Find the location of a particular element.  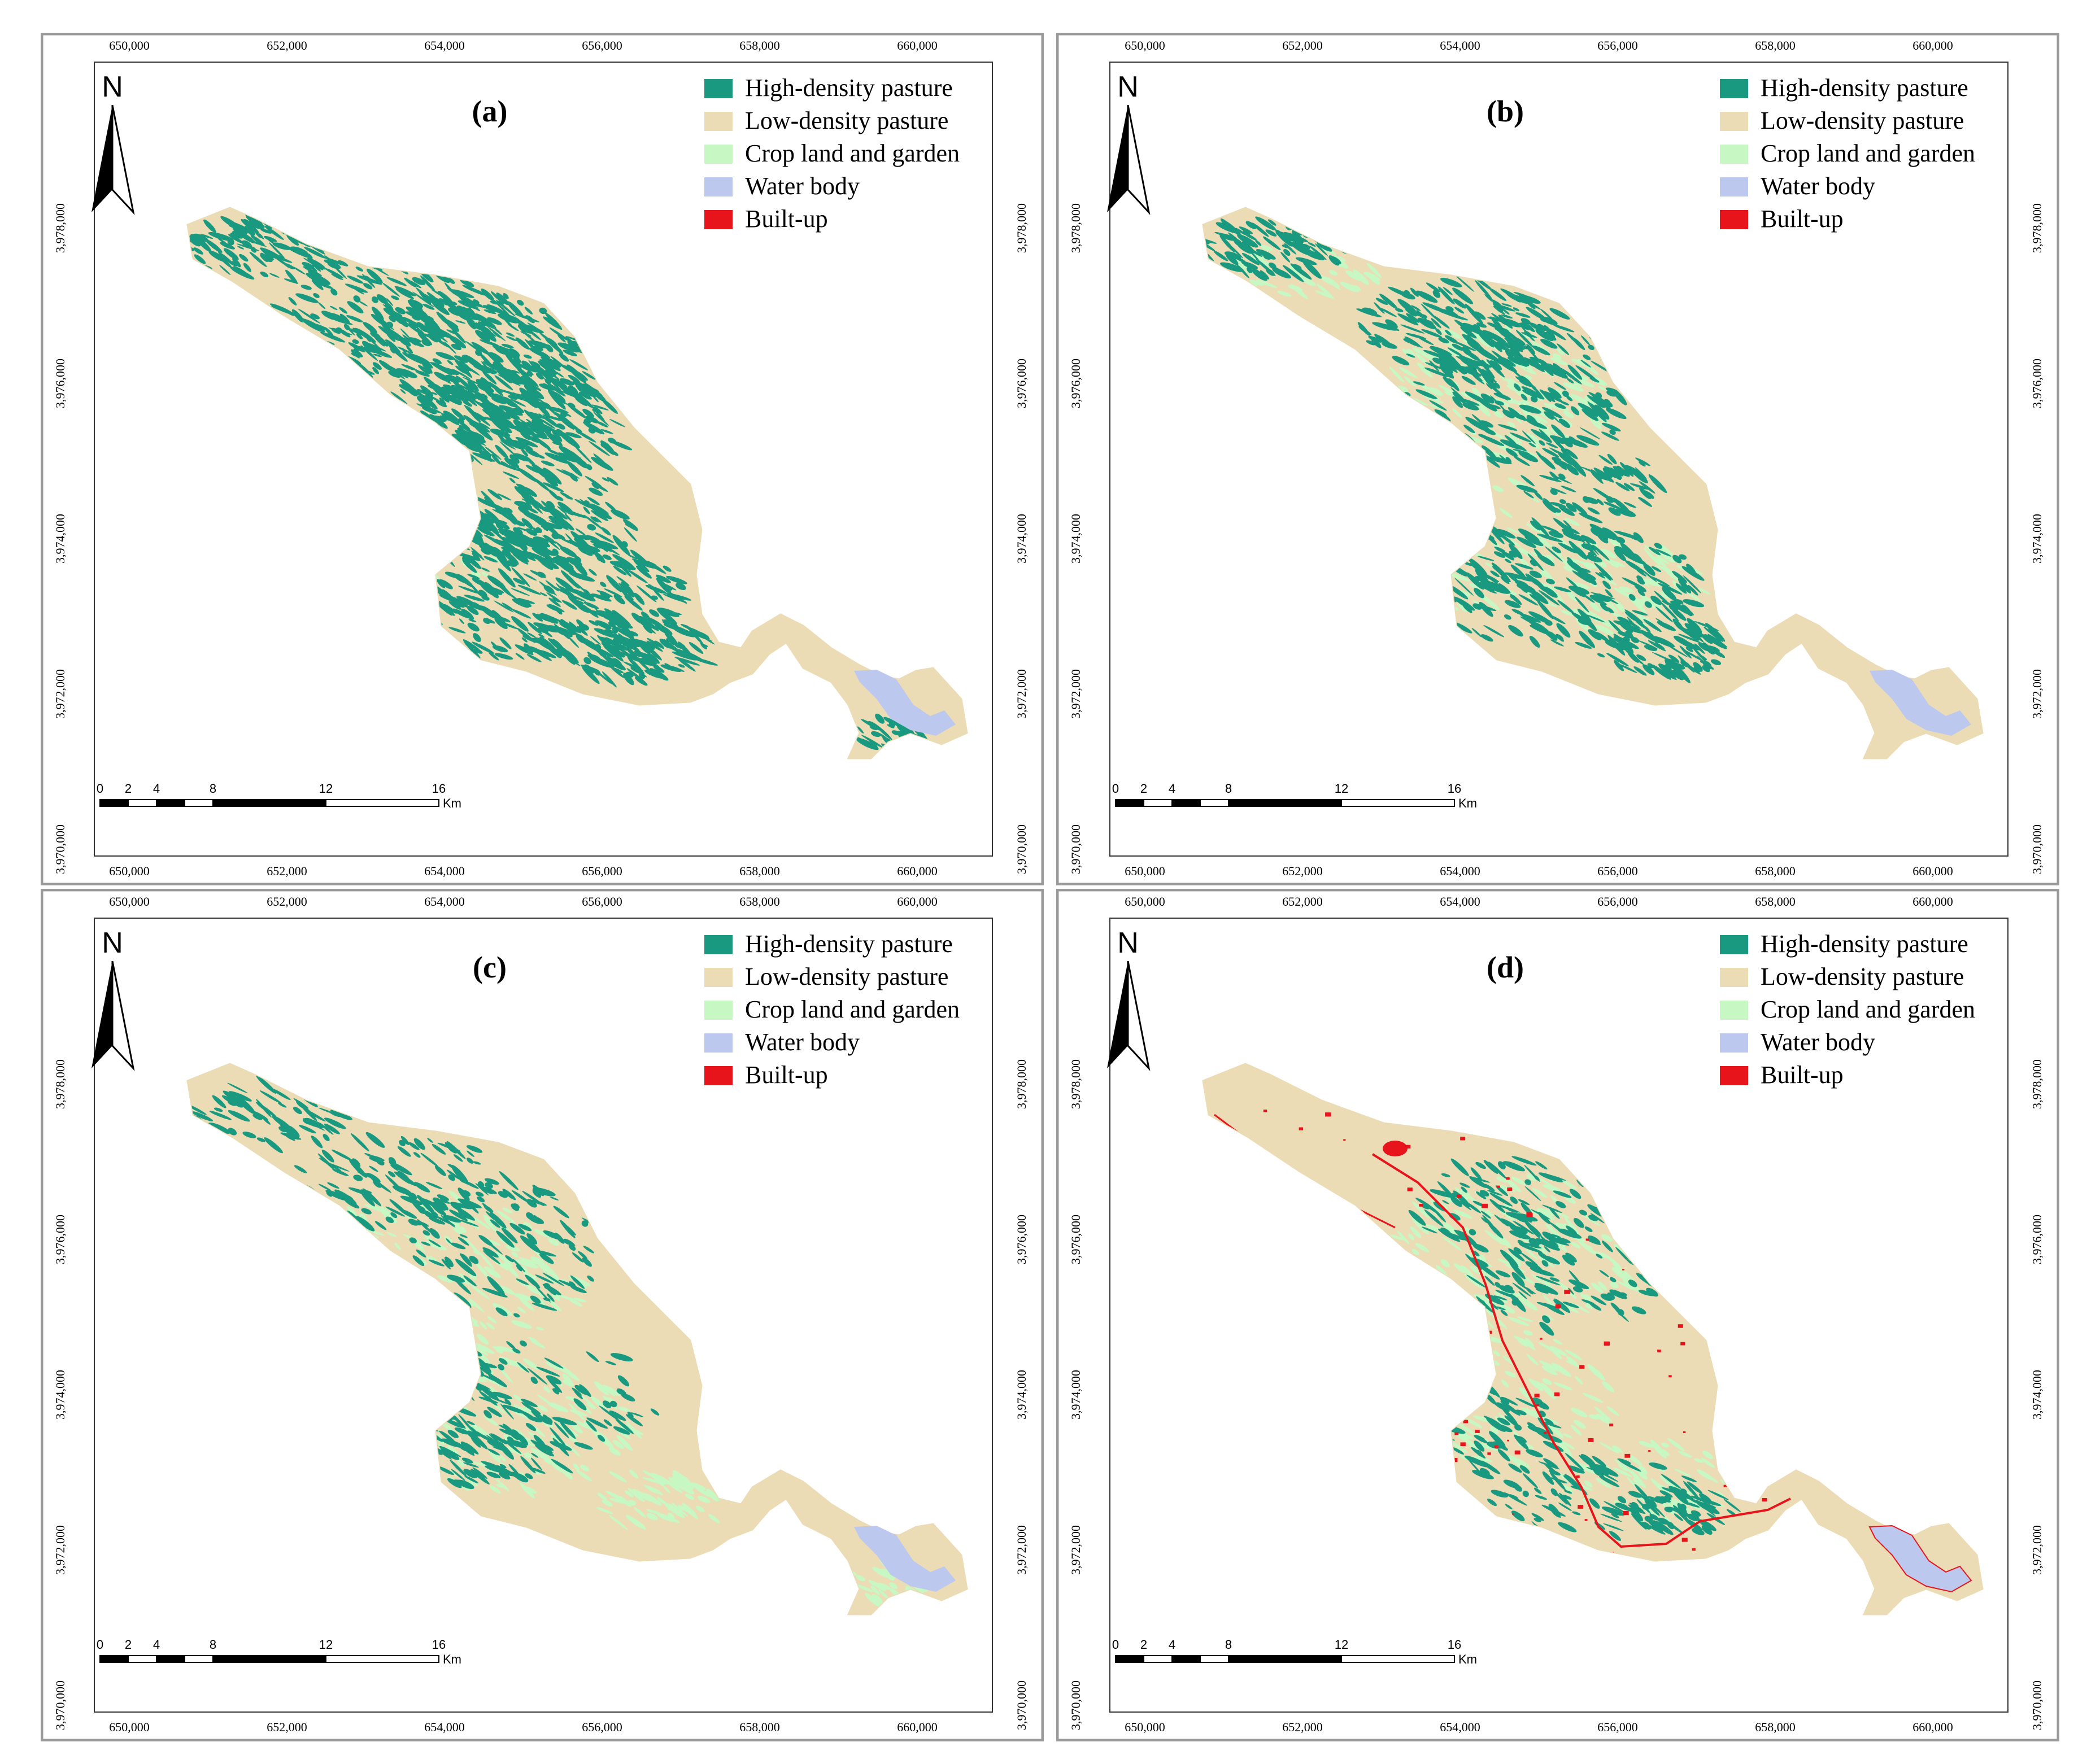

x-tick-label-top: 650,000 is located at coordinates (1145, 45).